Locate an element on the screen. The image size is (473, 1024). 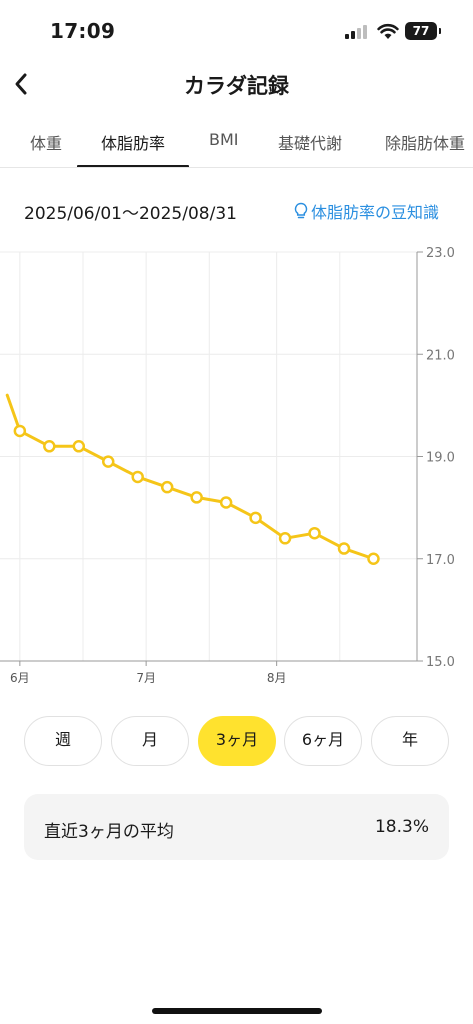
tab-lean-body-mass: 除脂肪体重 is located at coordinates (425, 143).